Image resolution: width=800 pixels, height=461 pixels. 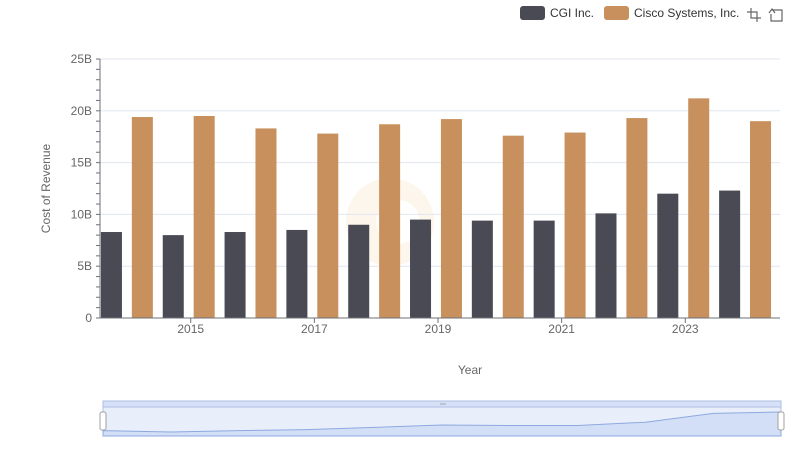 What do you see at coordinates (442, 424) in the screenshot?
I see `slider-preview` at bounding box center [442, 424].